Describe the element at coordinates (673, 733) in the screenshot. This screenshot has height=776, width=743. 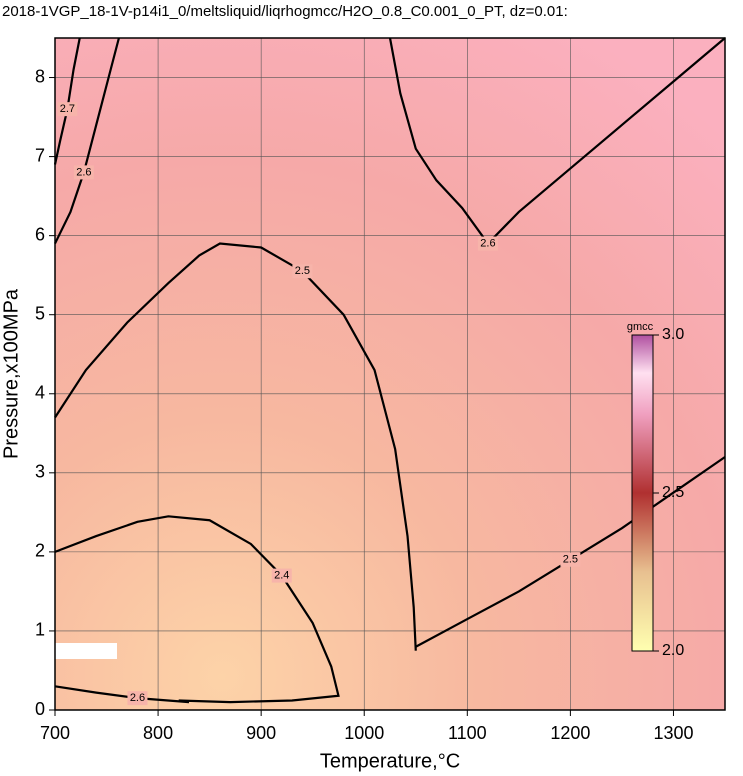
I see `x-tick-label: 1300` at that location.